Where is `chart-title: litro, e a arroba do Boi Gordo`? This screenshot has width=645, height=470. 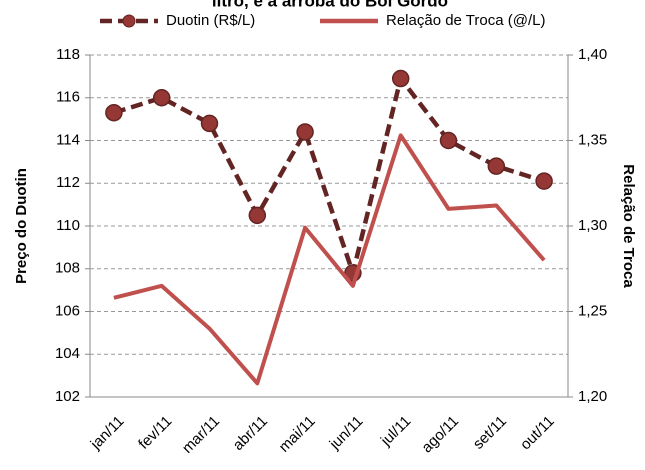
chart-title: litro, e a arroba do Boi Gordo is located at coordinates (330, 5).